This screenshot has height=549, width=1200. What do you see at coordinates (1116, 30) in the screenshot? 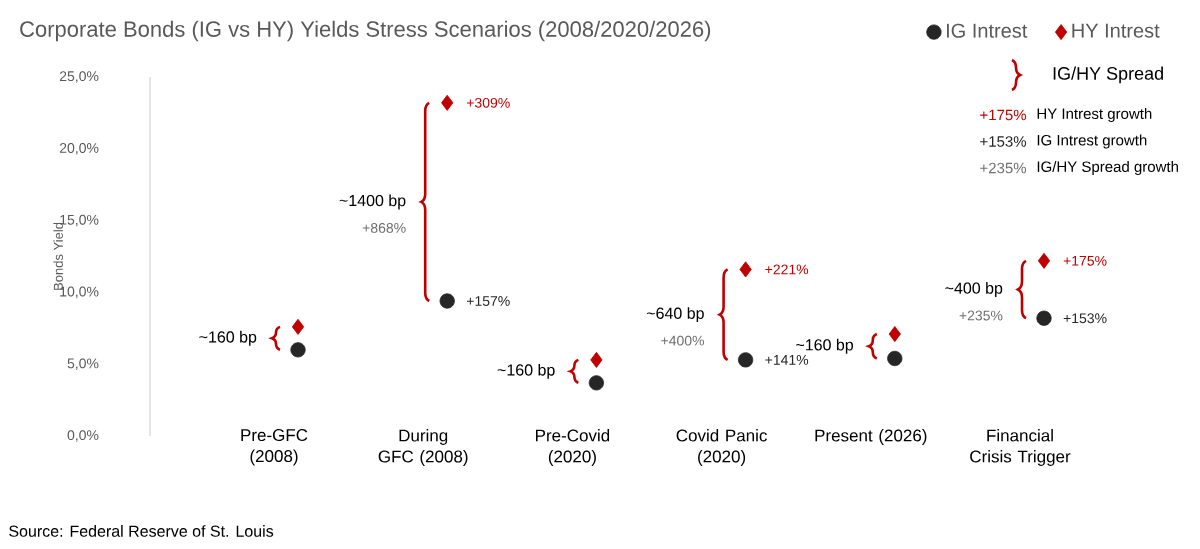
I see `legend-label: HY Intrest` at bounding box center [1116, 30].